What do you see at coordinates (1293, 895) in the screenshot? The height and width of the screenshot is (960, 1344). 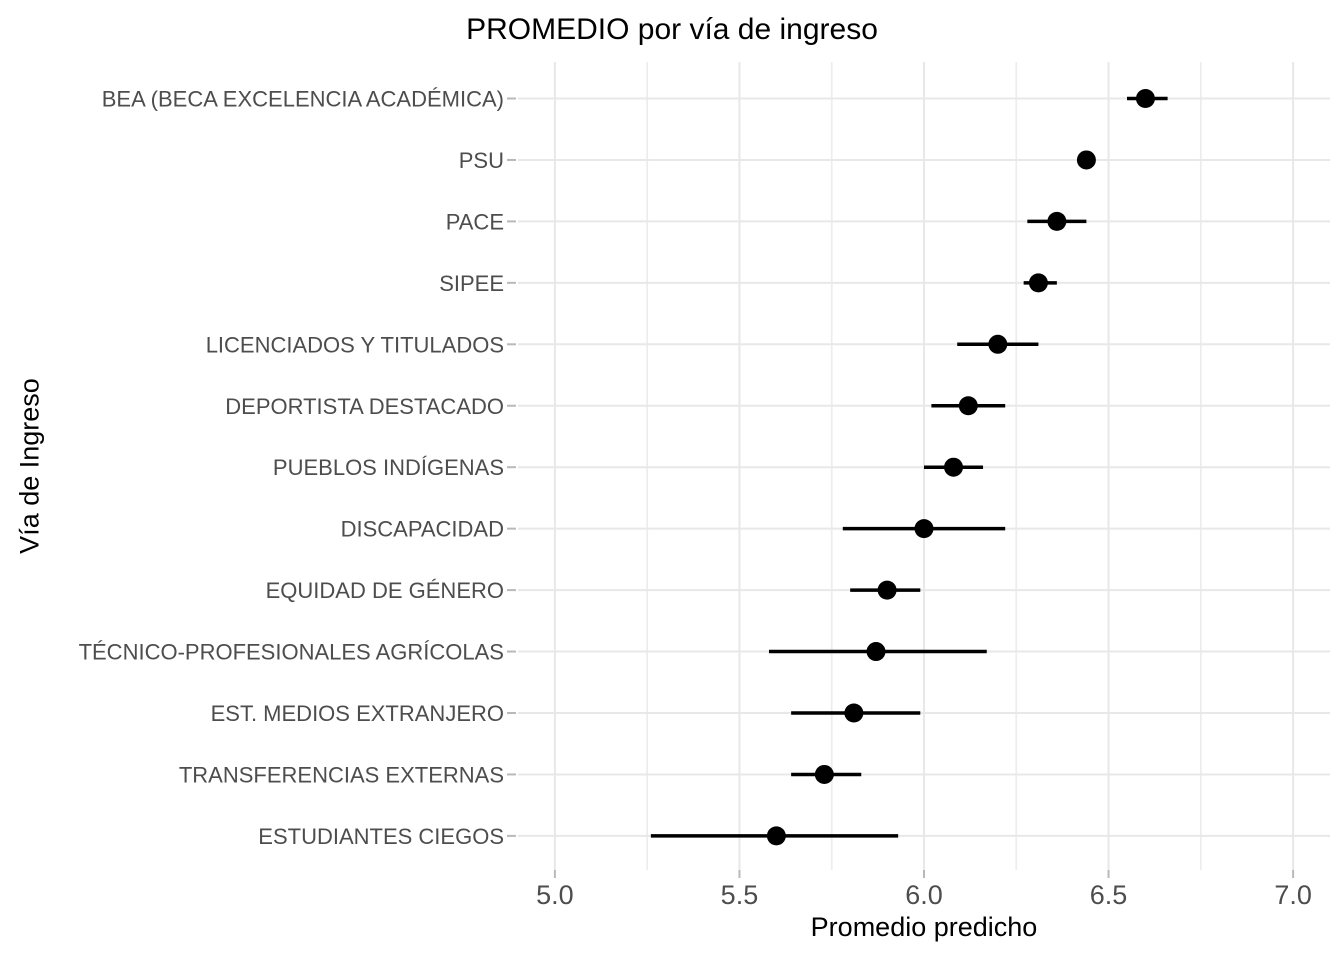 I see `x-axis-tick-label: 7.0` at bounding box center [1293, 895].